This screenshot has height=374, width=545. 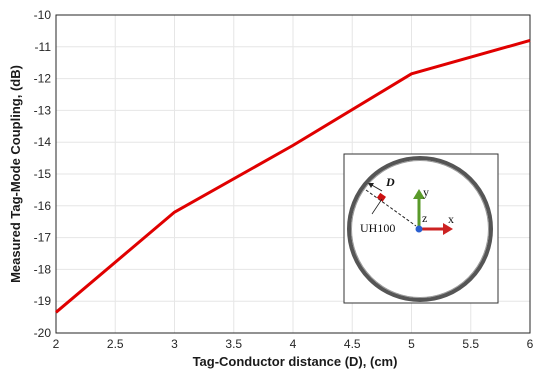 I want to click on tag-label: UH100, so click(x=377, y=228).